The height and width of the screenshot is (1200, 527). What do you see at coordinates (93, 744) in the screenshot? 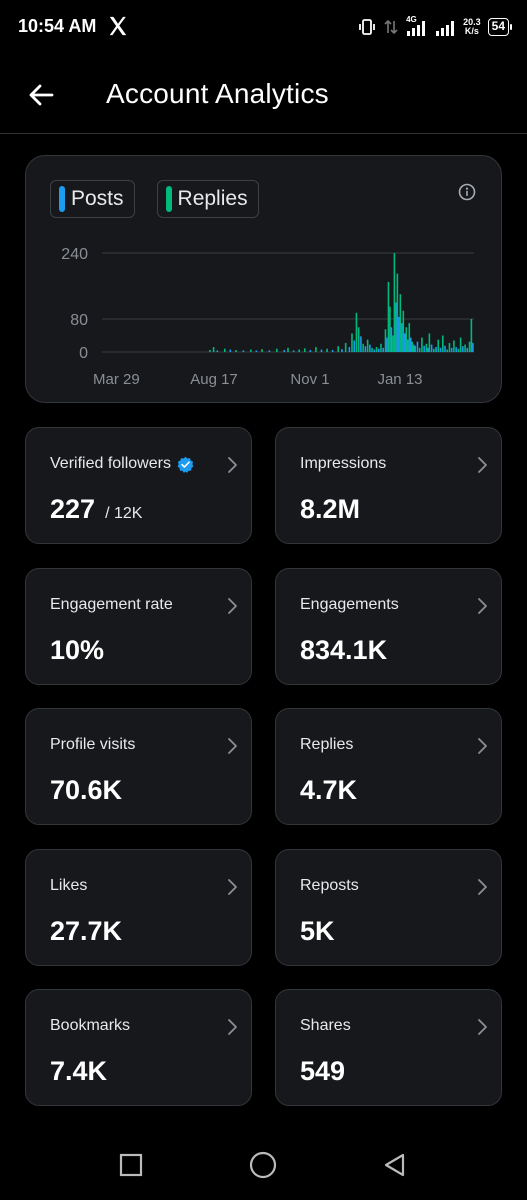
I see `metric-label-text: Profile visits` at bounding box center [93, 744].